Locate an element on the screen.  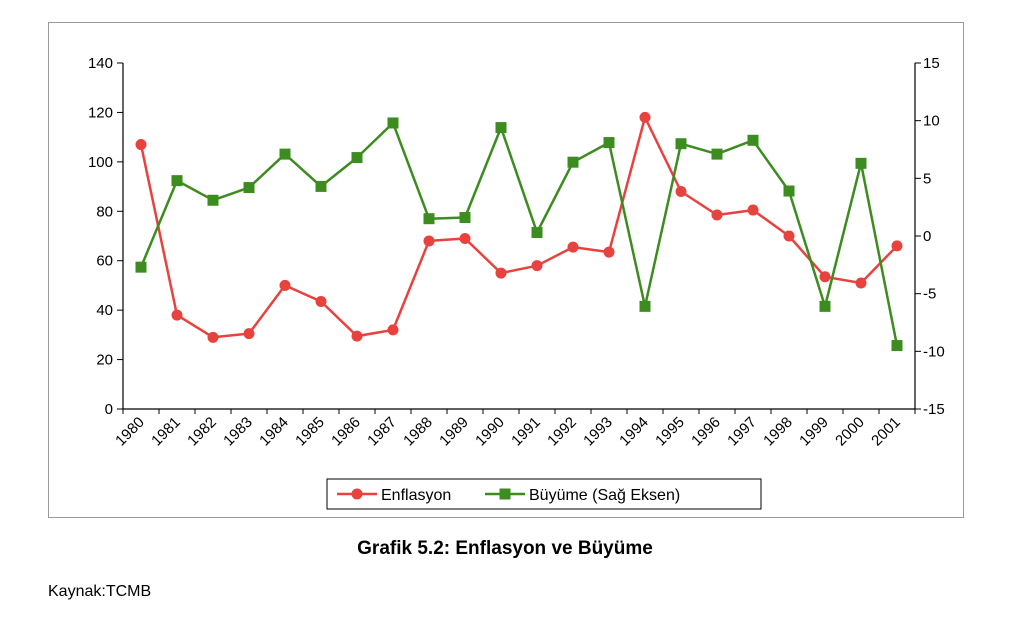
y-left-tick-label: 60 is located at coordinates (104, 261).